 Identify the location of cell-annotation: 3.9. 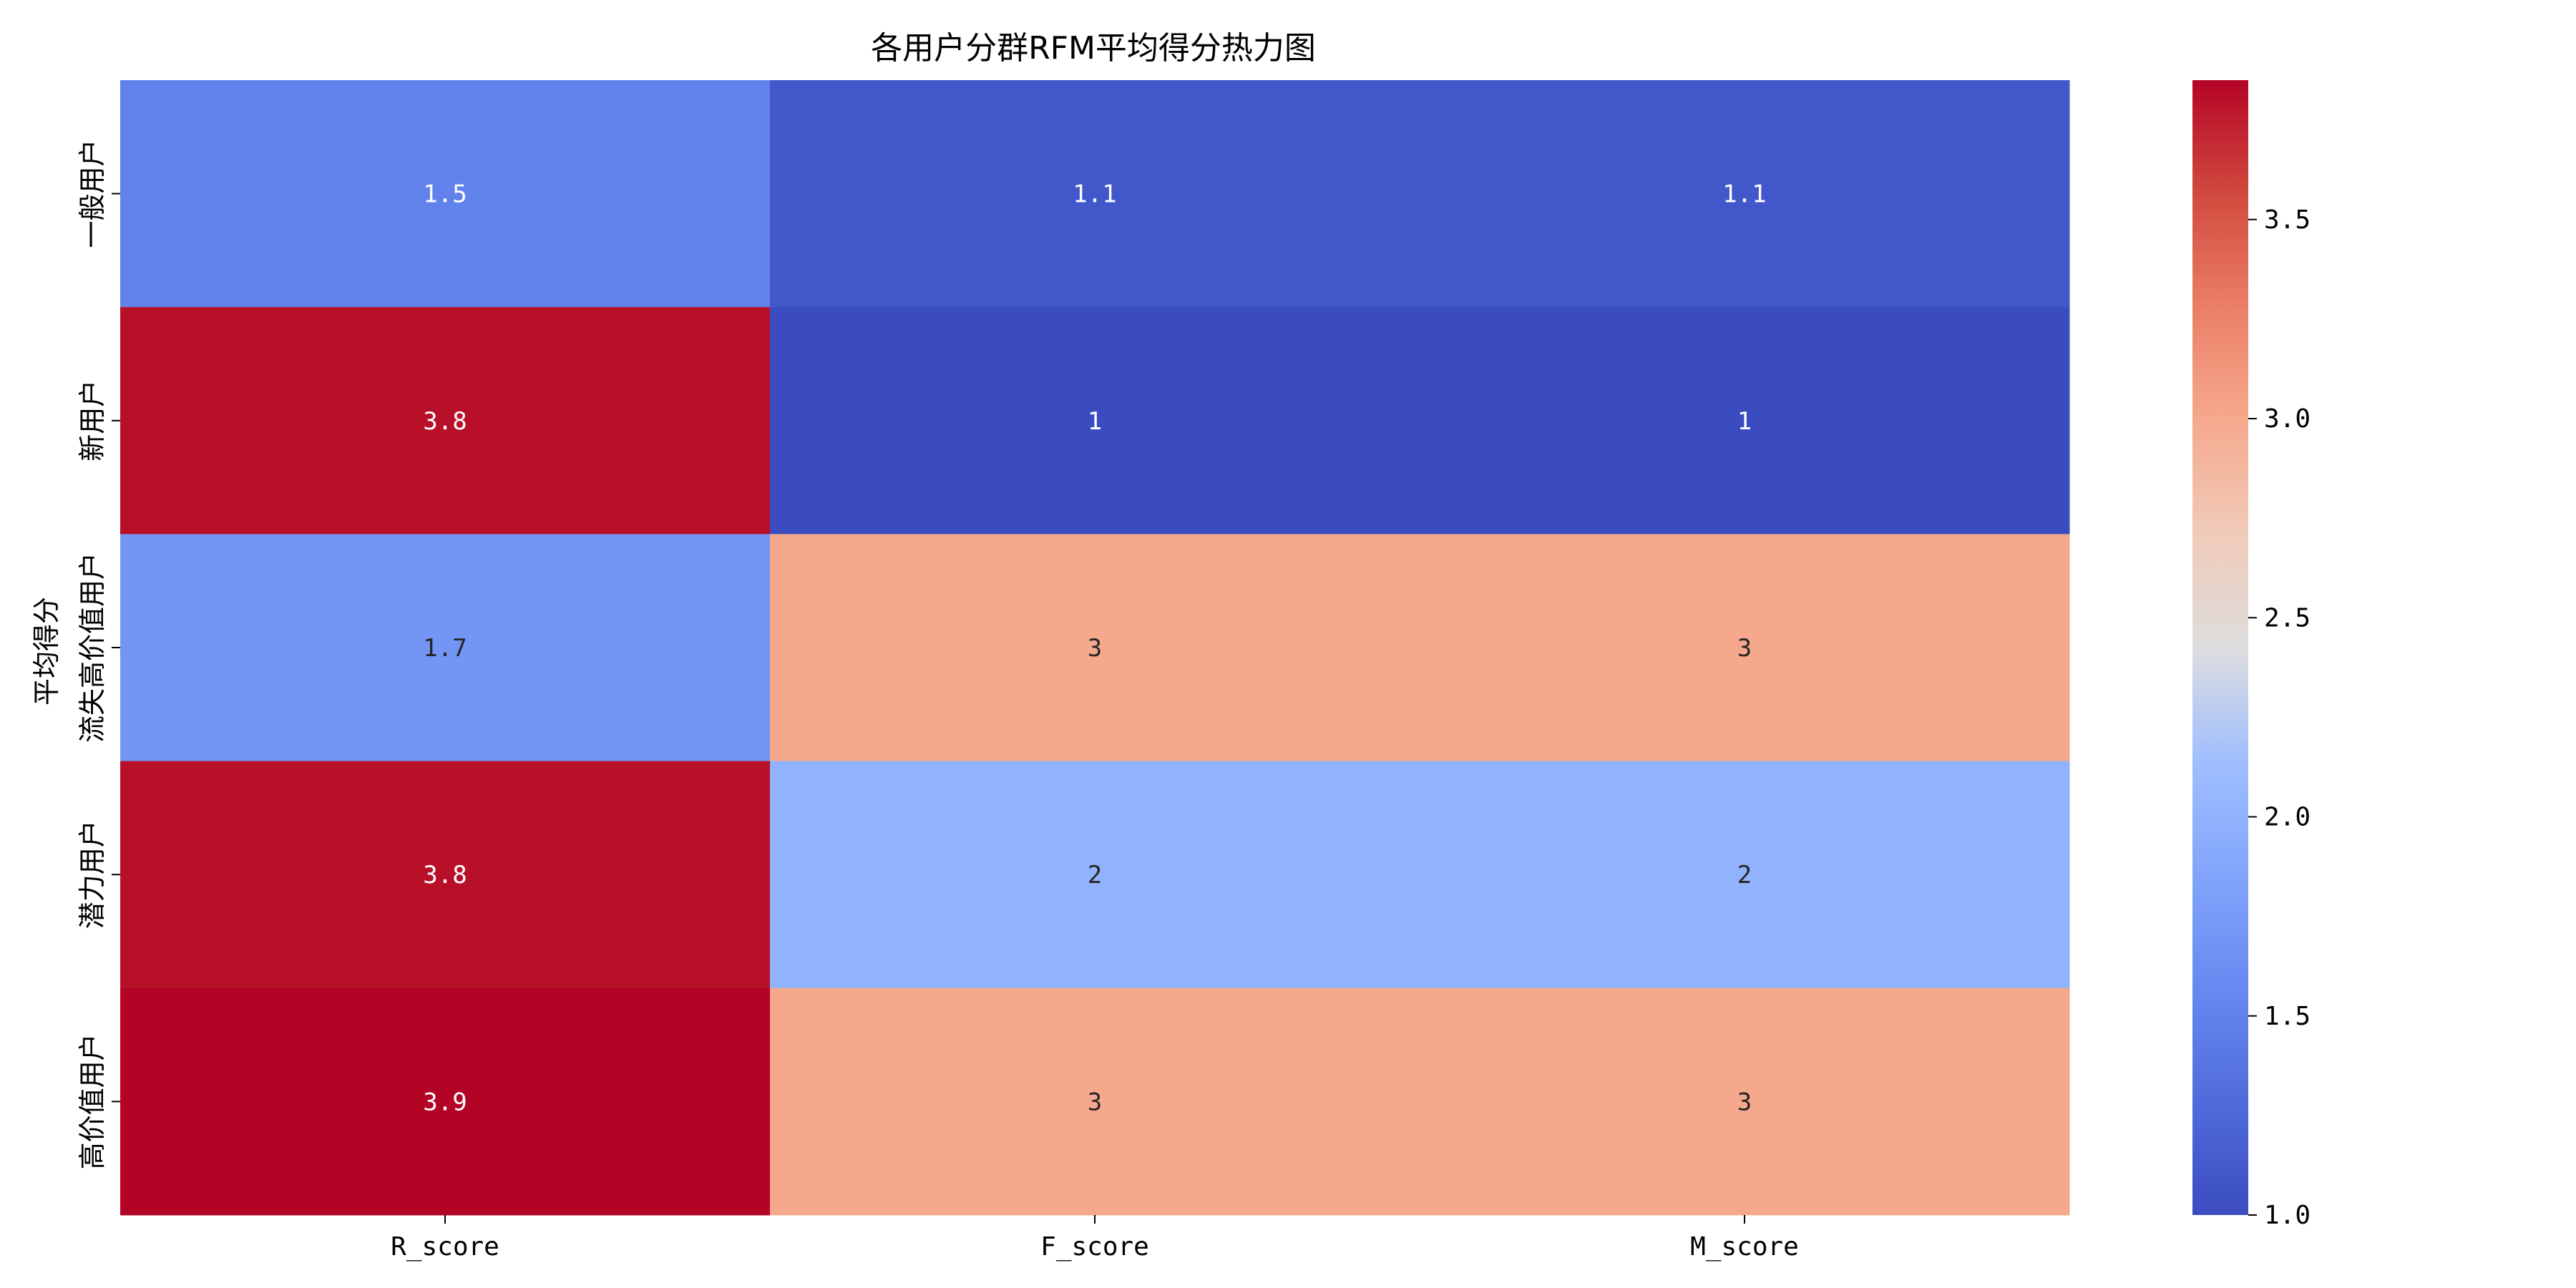
(445, 1102).